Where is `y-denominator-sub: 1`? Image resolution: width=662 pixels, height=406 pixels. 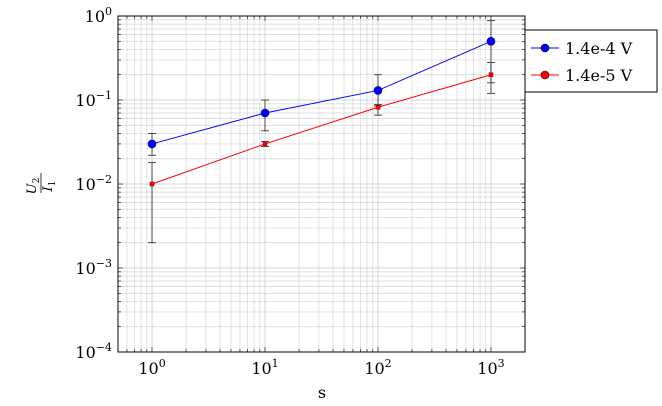 y-denominator-sub: 1 is located at coordinates (53, 184).